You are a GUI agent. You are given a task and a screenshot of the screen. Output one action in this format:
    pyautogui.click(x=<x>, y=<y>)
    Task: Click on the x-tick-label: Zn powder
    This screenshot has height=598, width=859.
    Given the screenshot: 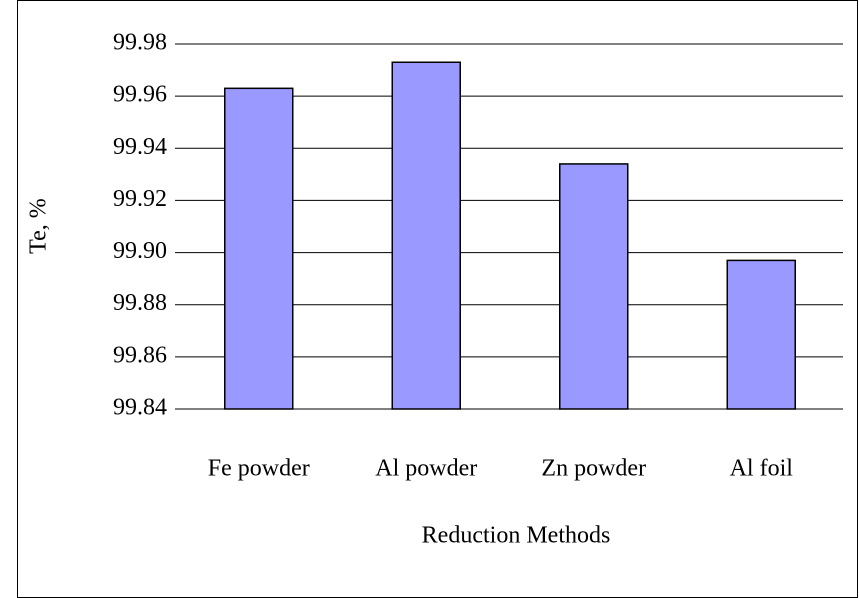 What is the action you would take?
    pyautogui.click(x=593, y=469)
    